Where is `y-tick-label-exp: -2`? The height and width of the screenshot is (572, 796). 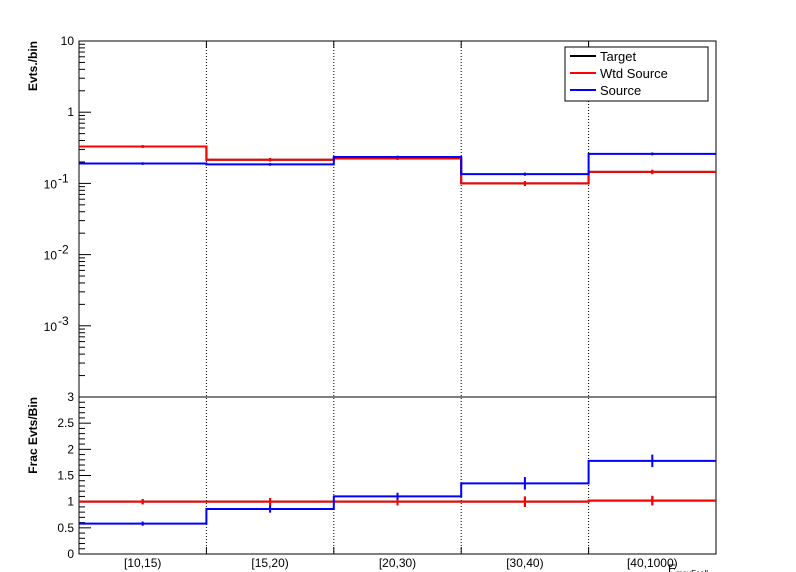
y-tick-label-exp: -2 is located at coordinates (63, 250).